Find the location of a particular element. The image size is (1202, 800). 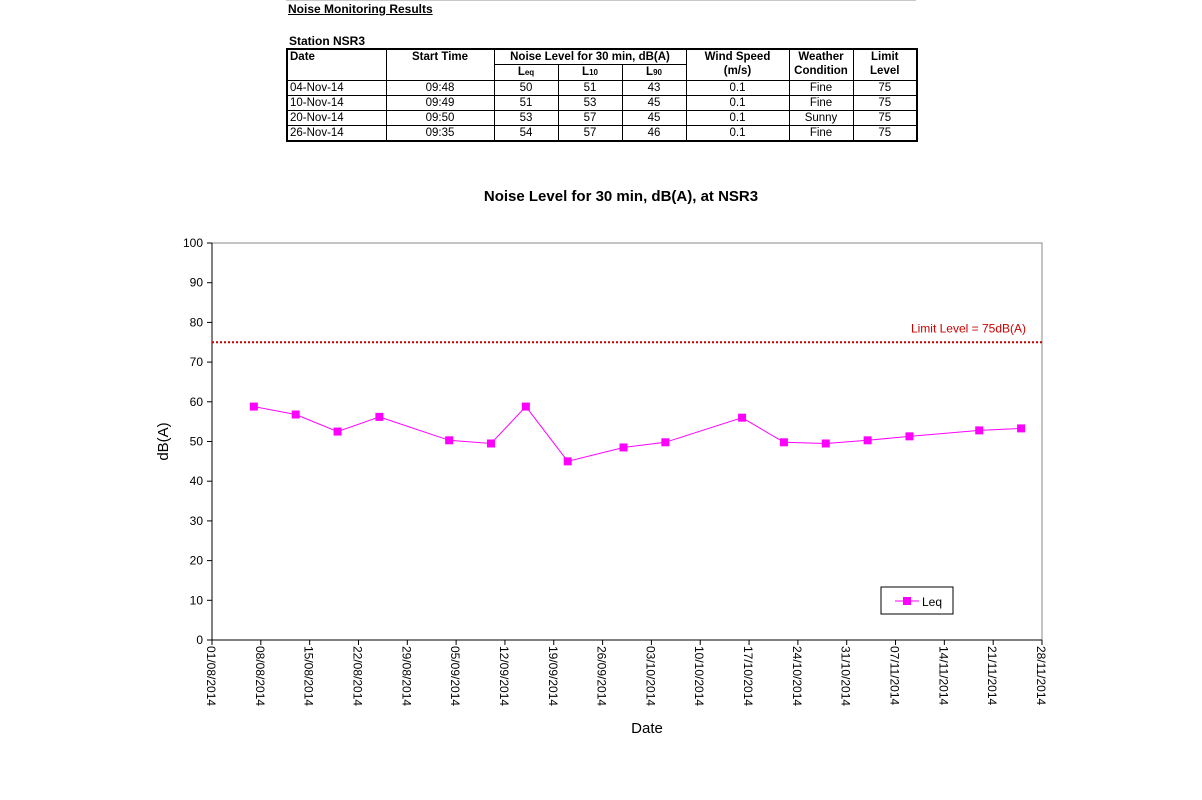

x-tick-label: 10/10/2014 is located at coordinates (699, 676).